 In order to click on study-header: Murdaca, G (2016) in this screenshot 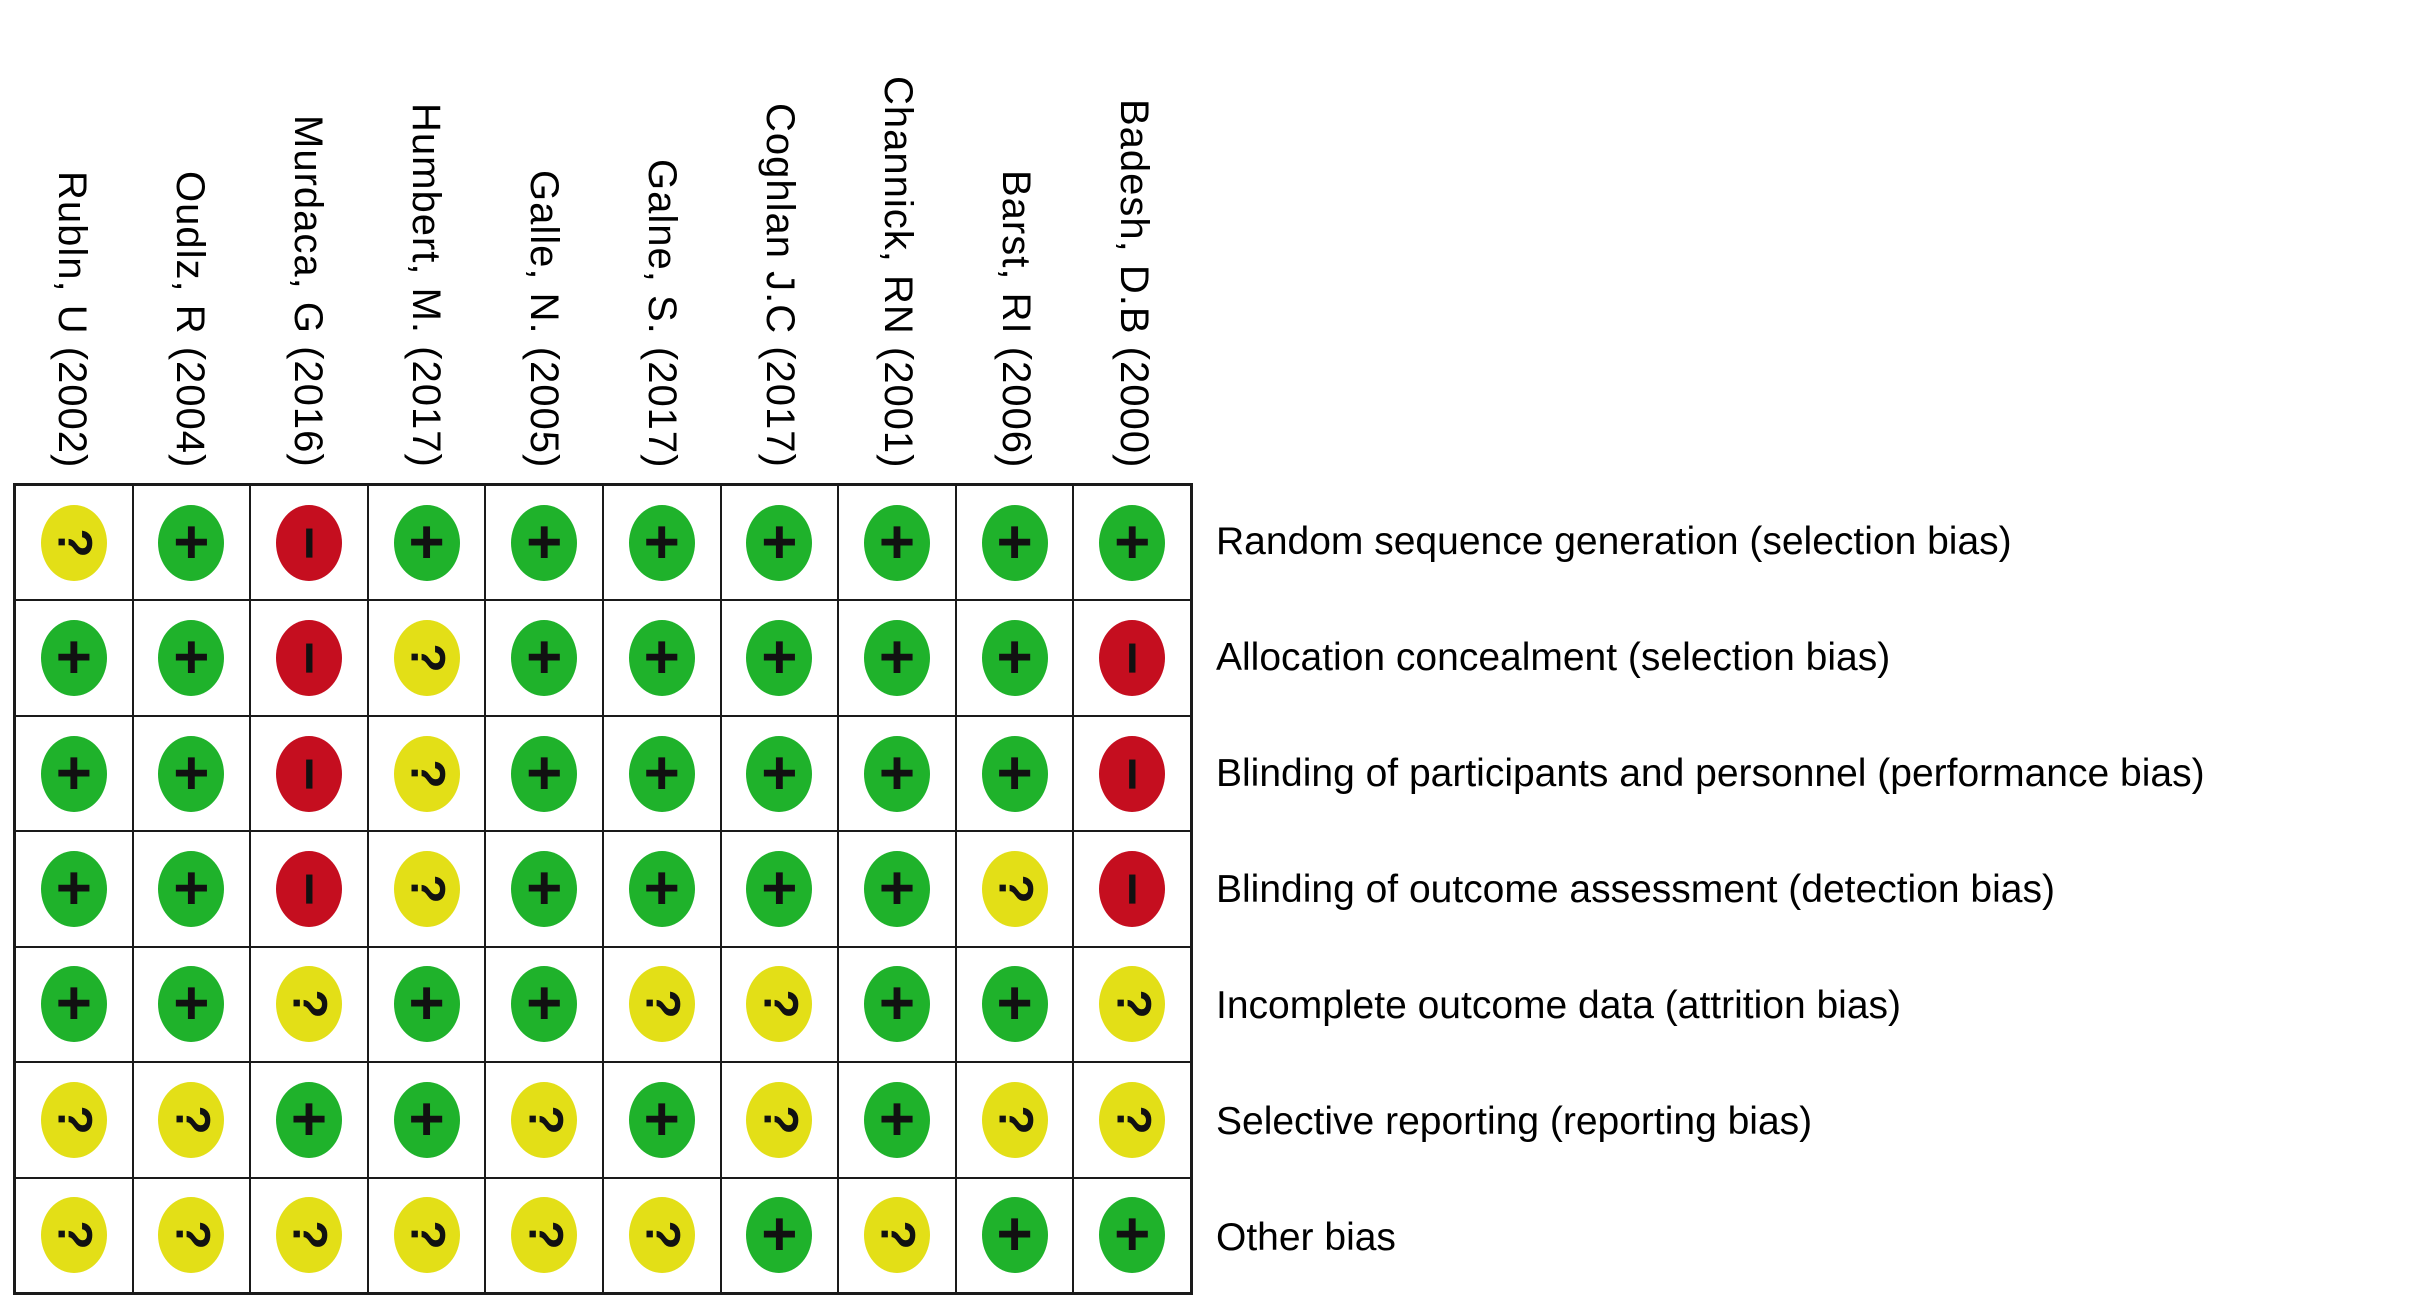, I will do `click(308, 291)`.